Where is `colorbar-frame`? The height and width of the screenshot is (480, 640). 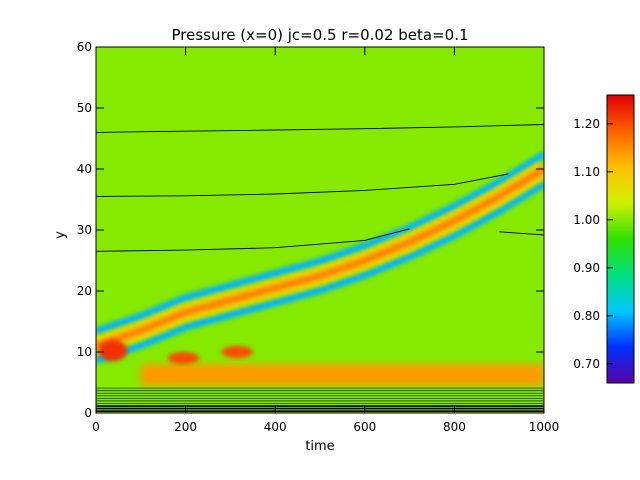 colorbar-frame is located at coordinates (620, 239).